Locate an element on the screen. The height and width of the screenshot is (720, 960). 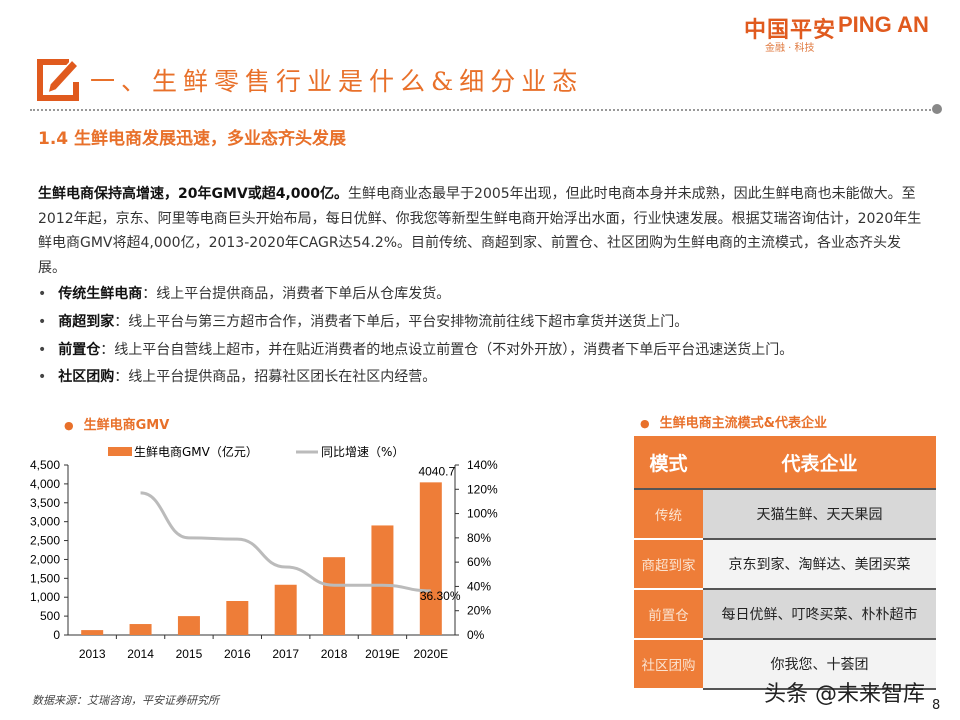
left-tick-label: 4,000 is located at coordinates (45, 484).